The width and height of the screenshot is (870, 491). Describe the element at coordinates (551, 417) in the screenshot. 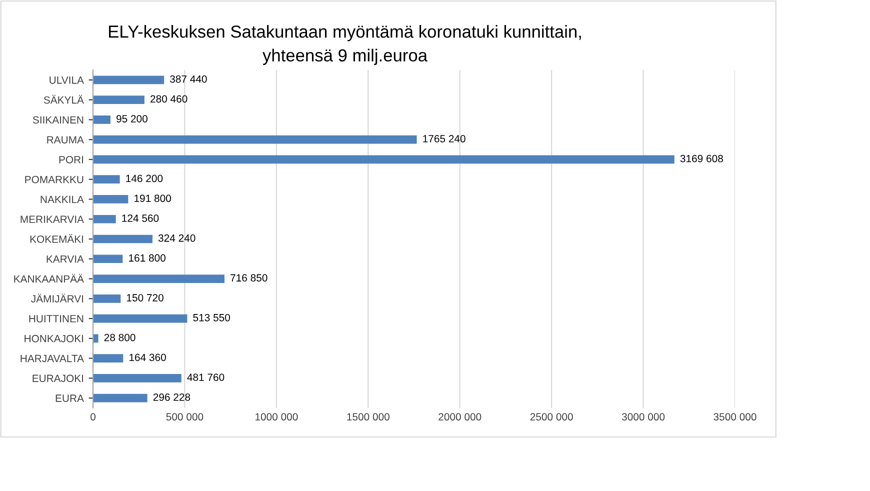

I see `x-tick-label: 2500 000` at that location.